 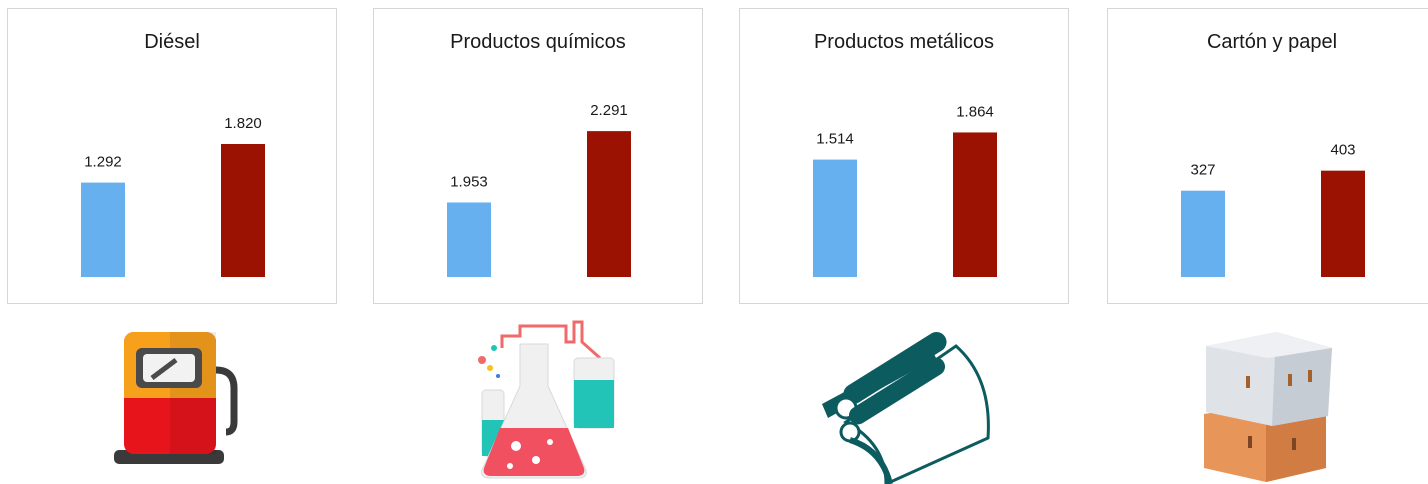 What do you see at coordinates (609, 110) in the screenshot?
I see `data-label: 2.291` at bounding box center [609, 110].